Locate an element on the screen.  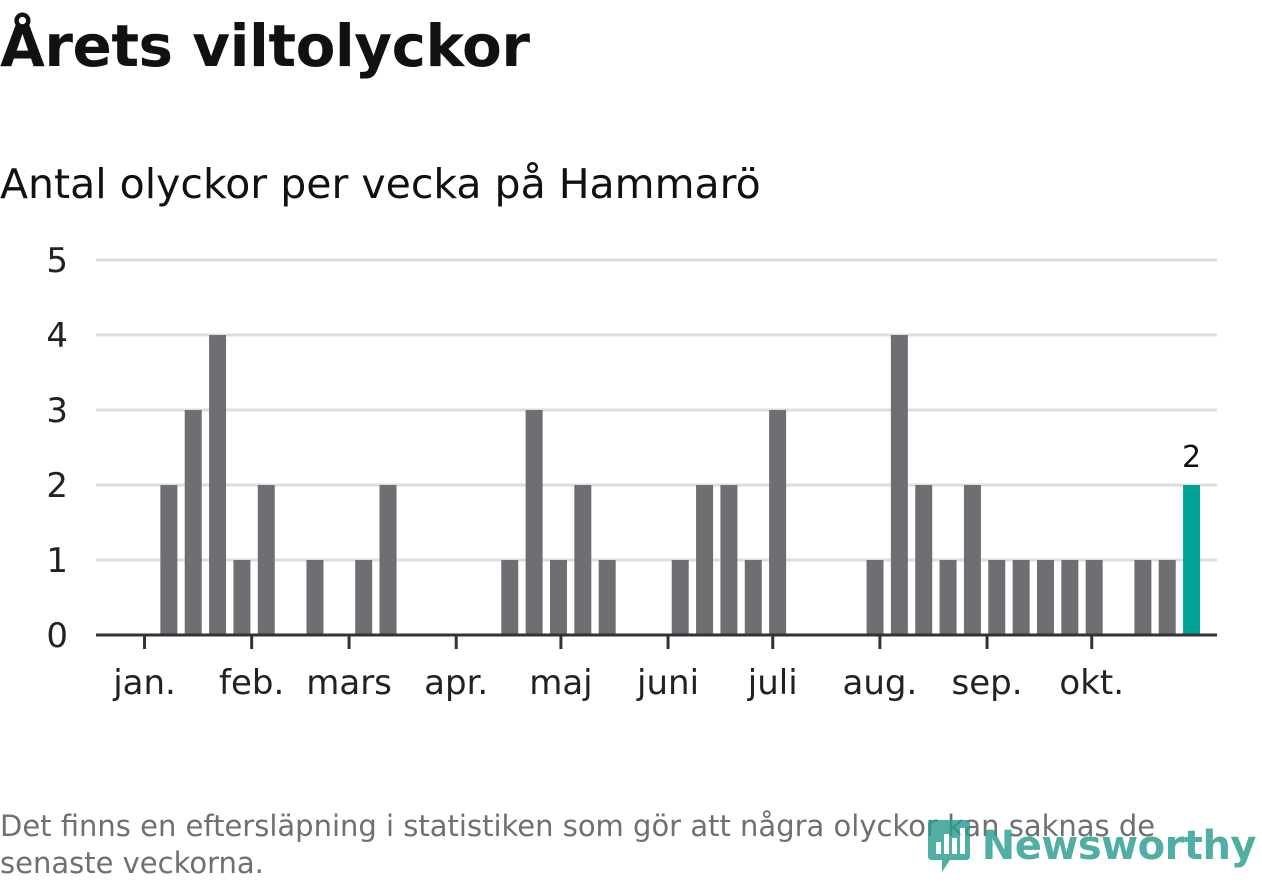
y-tick-label: 0 is located at coordinates (57, 636).